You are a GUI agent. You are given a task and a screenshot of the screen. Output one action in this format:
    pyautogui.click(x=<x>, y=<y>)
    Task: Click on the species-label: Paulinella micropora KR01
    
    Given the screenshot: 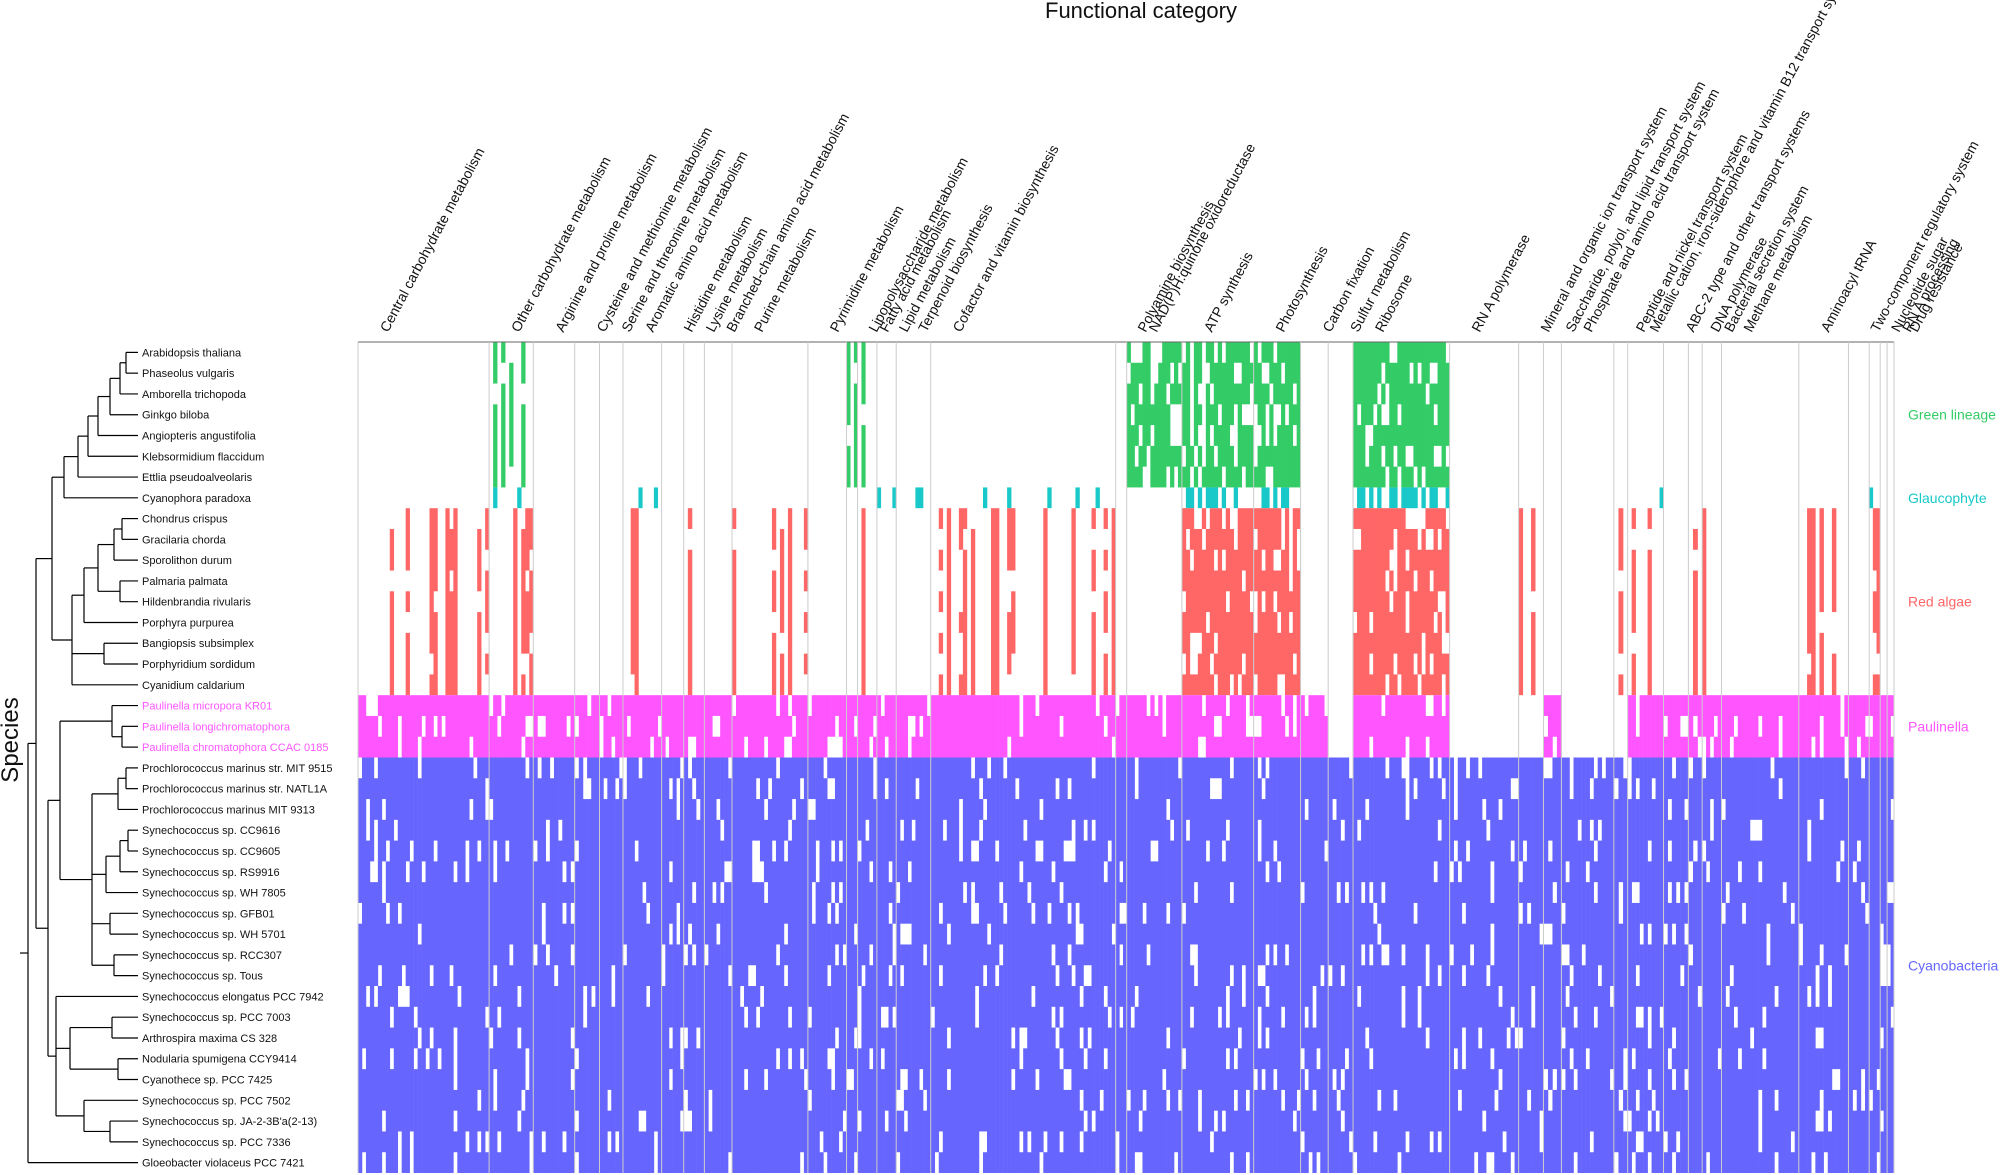 What is the action you would take?
    pyautogui.click(x=207, y=707)
    